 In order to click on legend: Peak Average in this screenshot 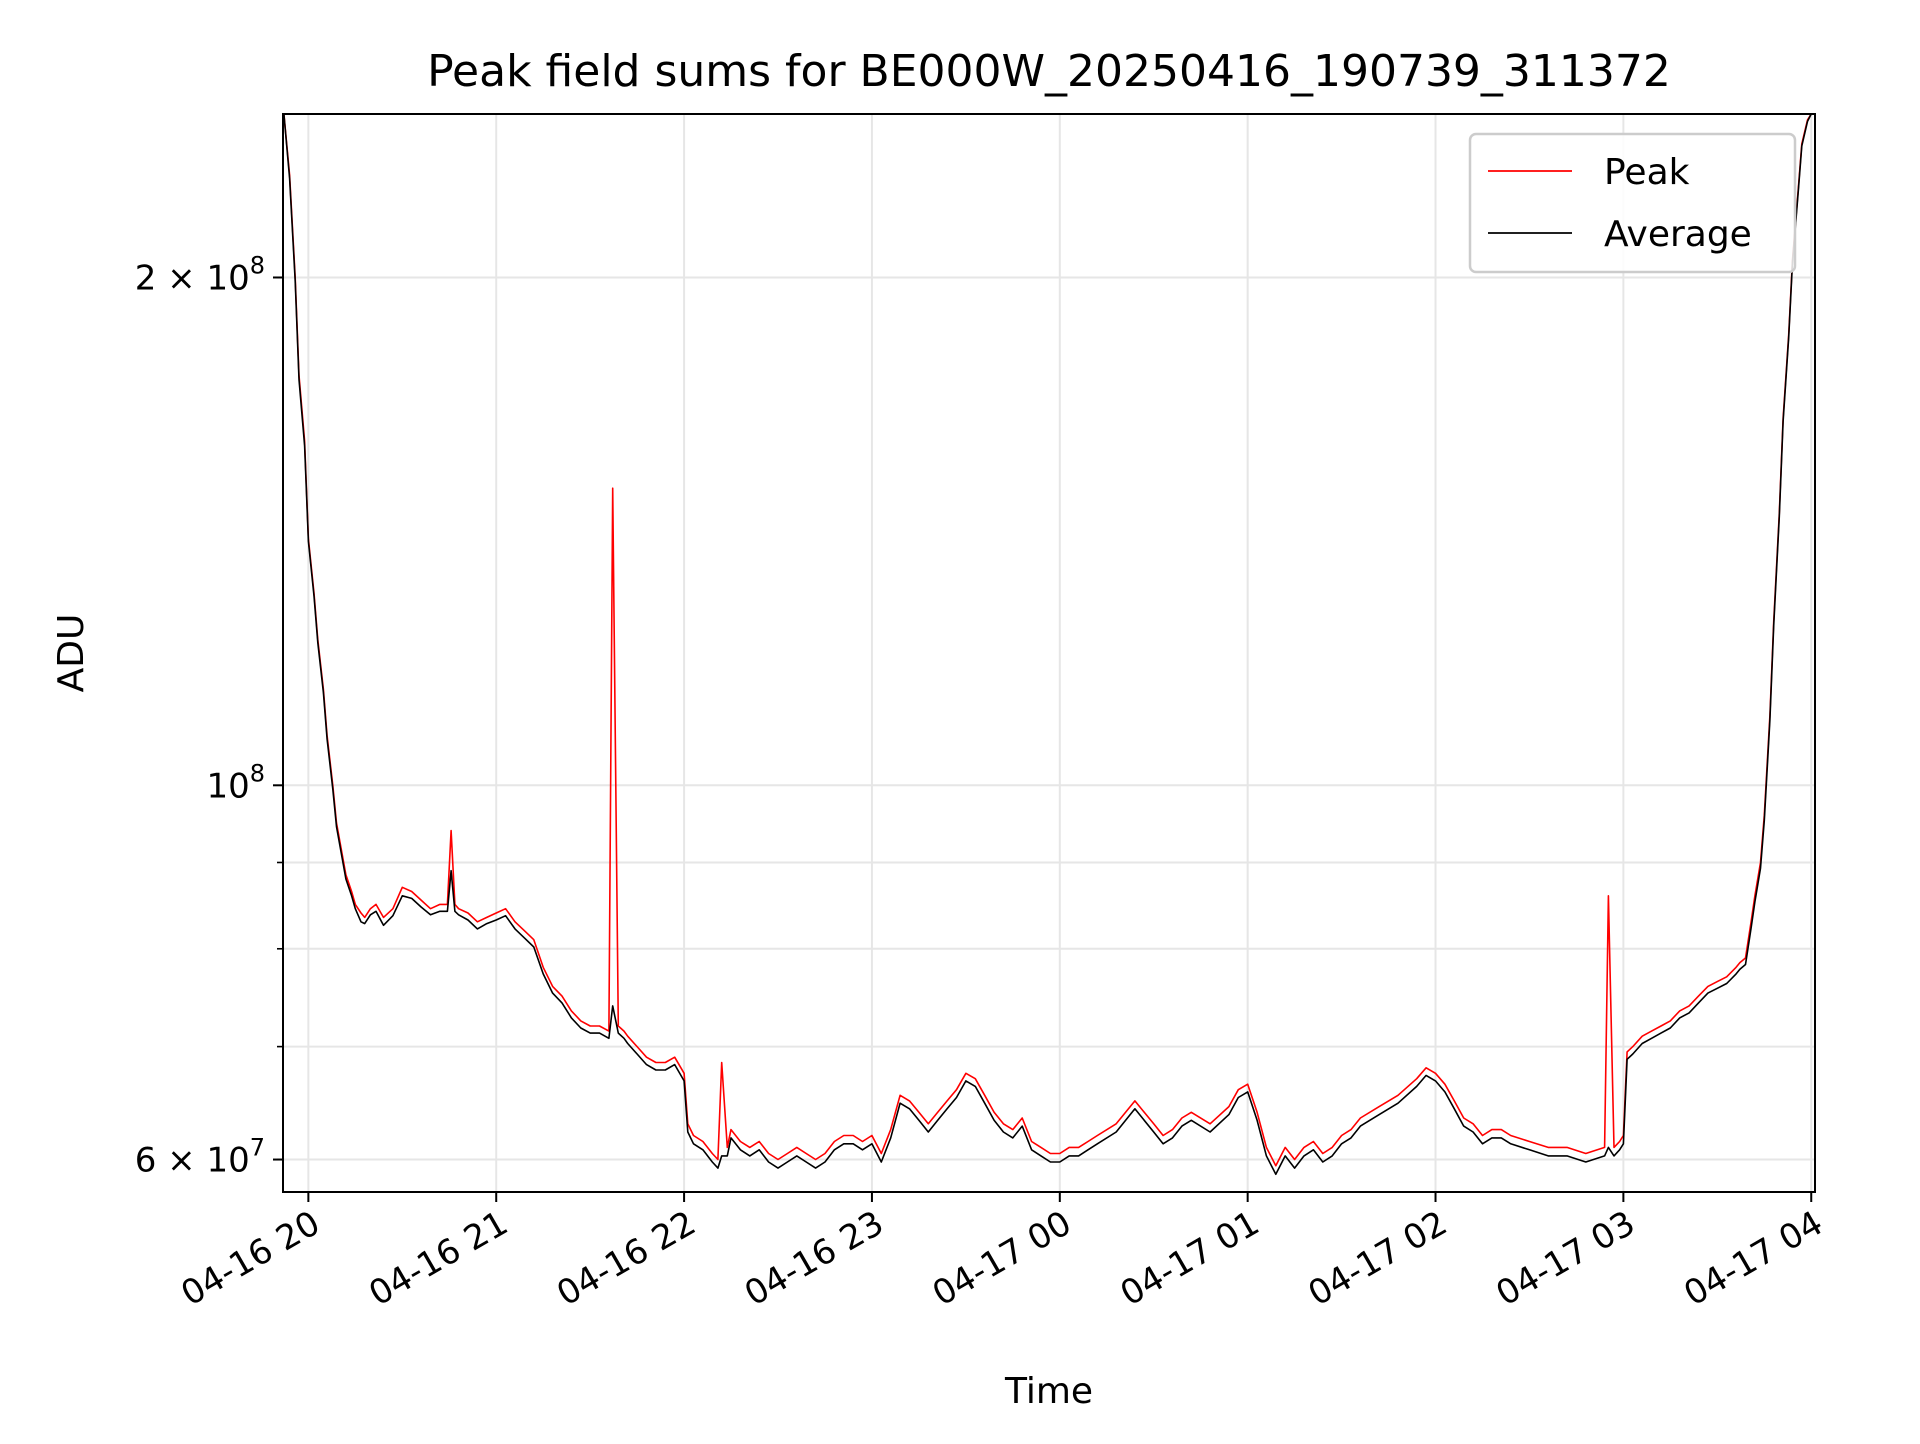, I will do `click(1632, 203)`.